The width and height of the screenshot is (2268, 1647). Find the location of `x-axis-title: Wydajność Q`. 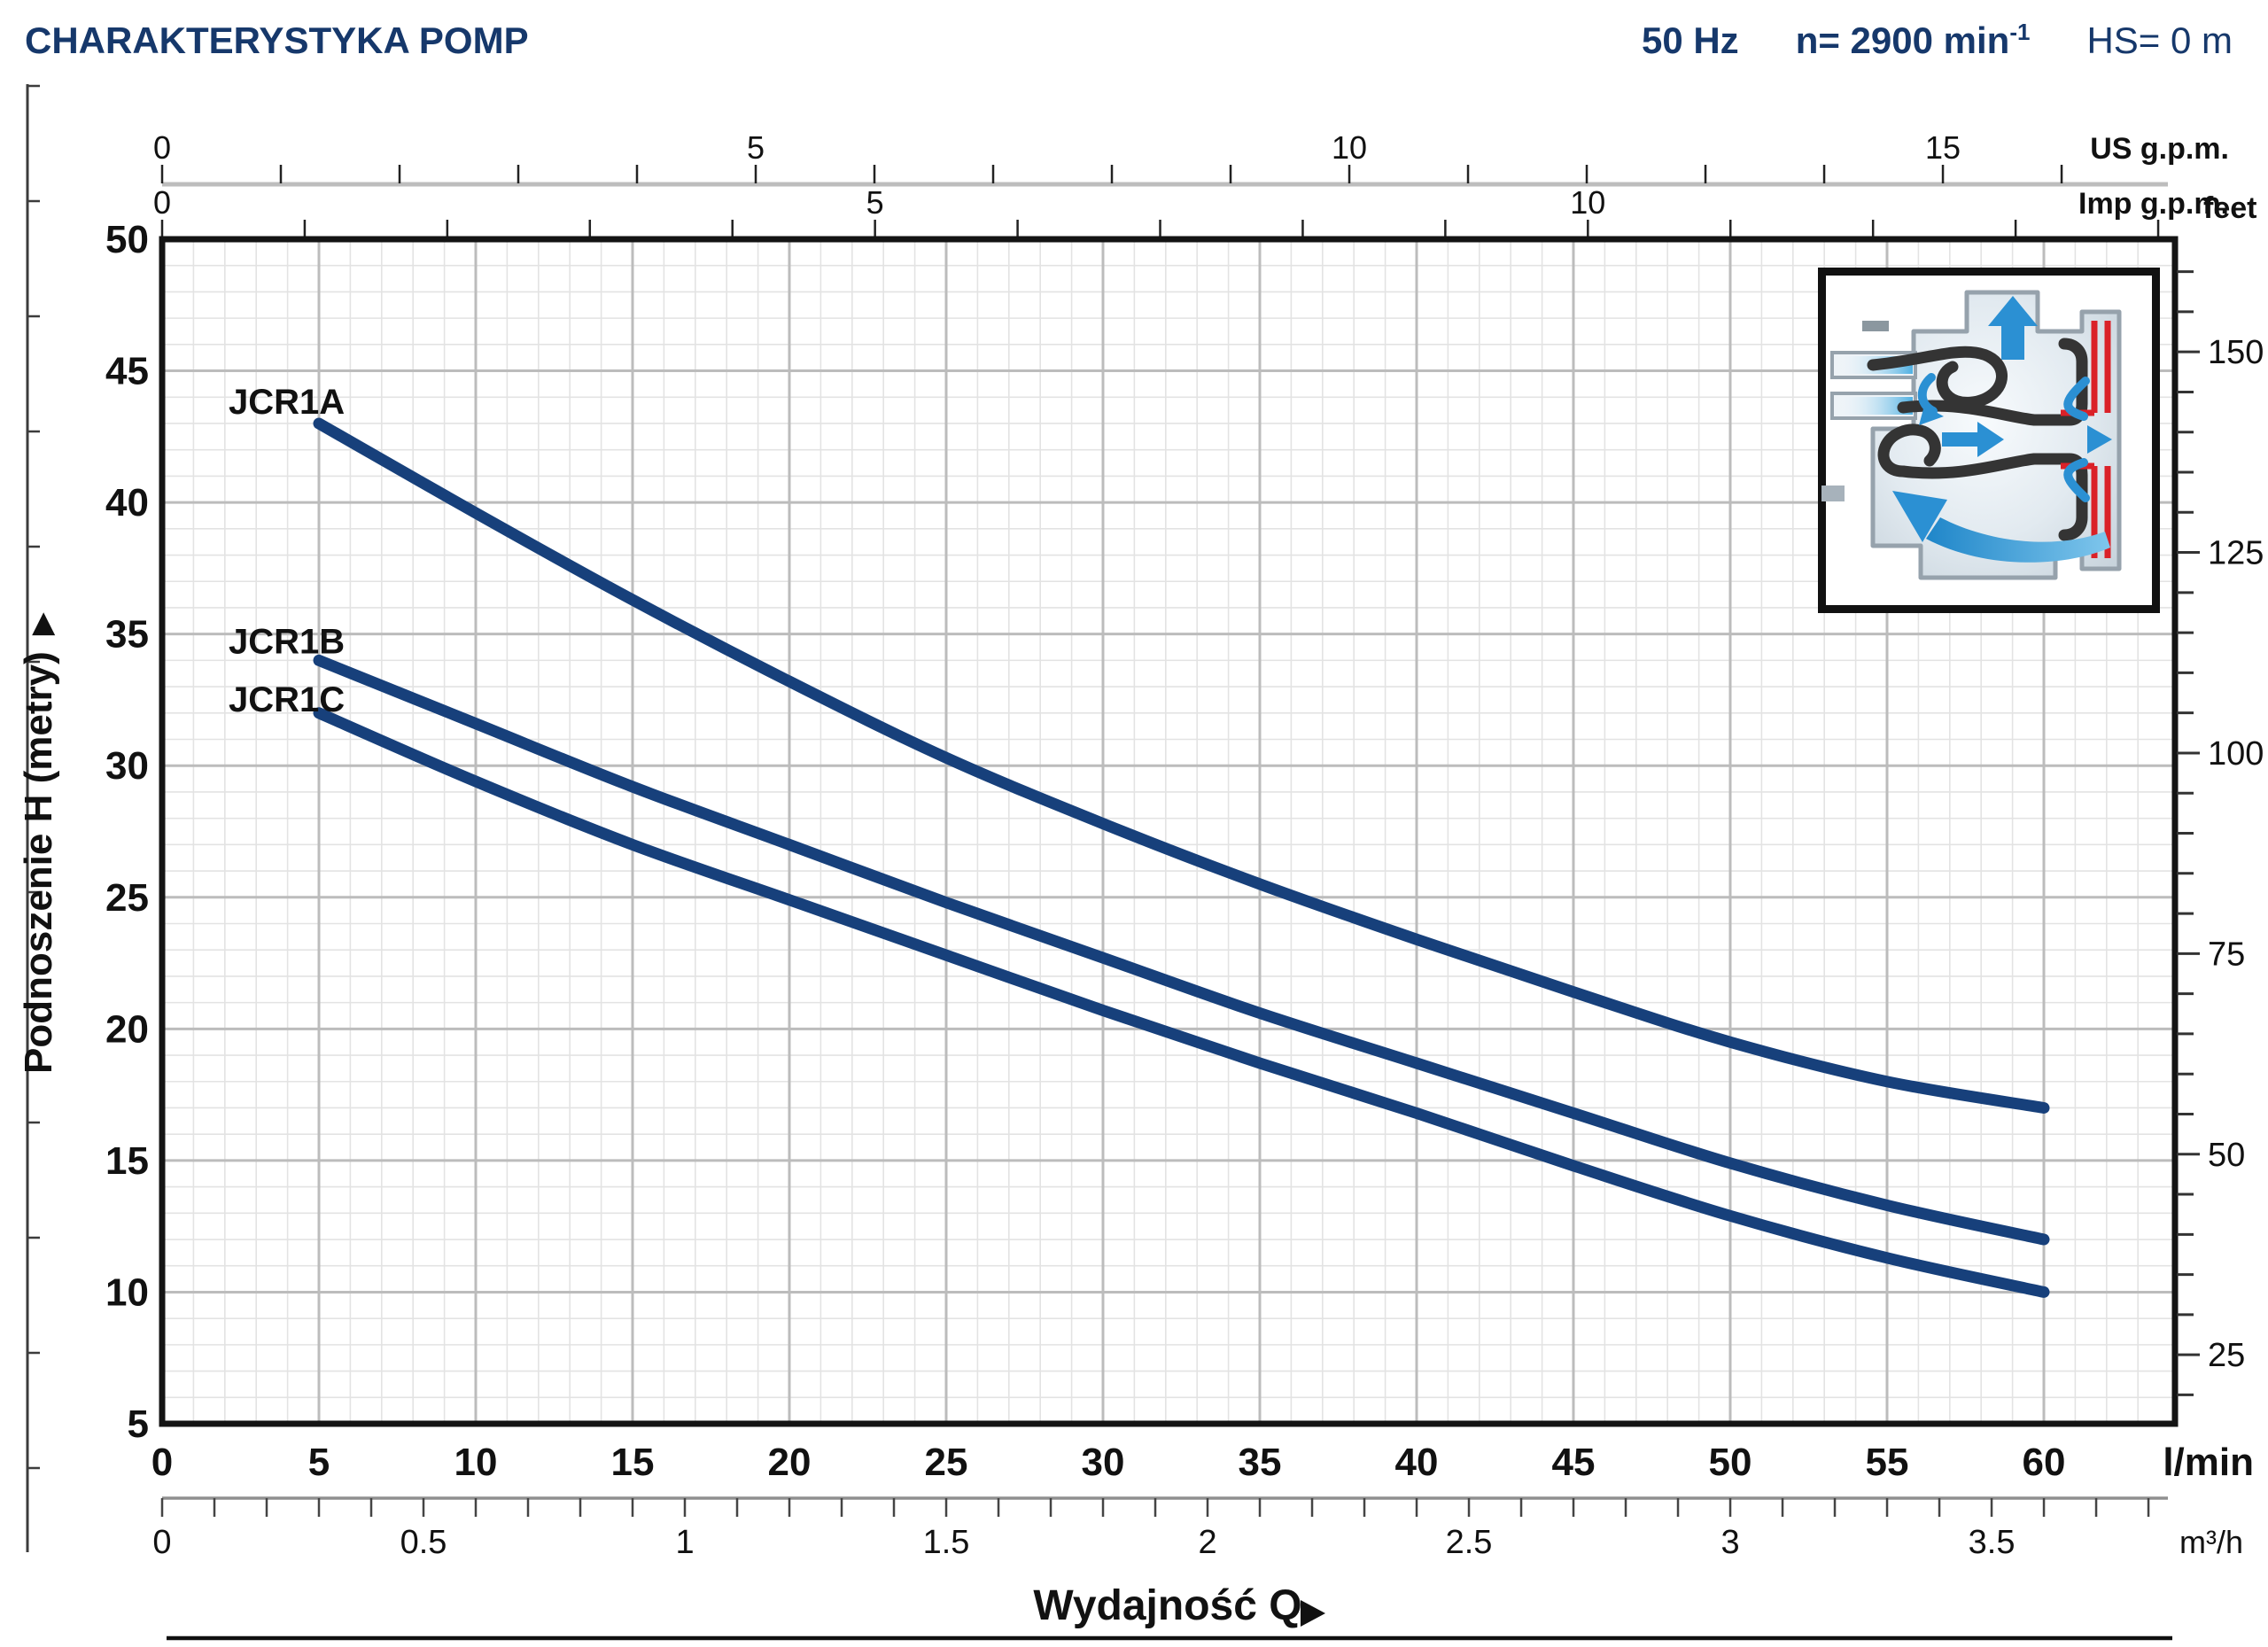

x-axis-title: Wydajność Q is located at coordinates (1169, 1611).